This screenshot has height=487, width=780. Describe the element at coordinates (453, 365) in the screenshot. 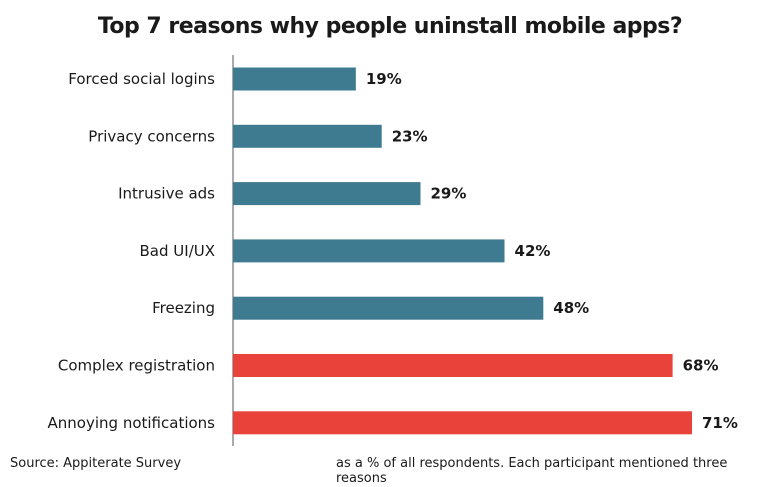

I see `bar-complex-registration` at that location.